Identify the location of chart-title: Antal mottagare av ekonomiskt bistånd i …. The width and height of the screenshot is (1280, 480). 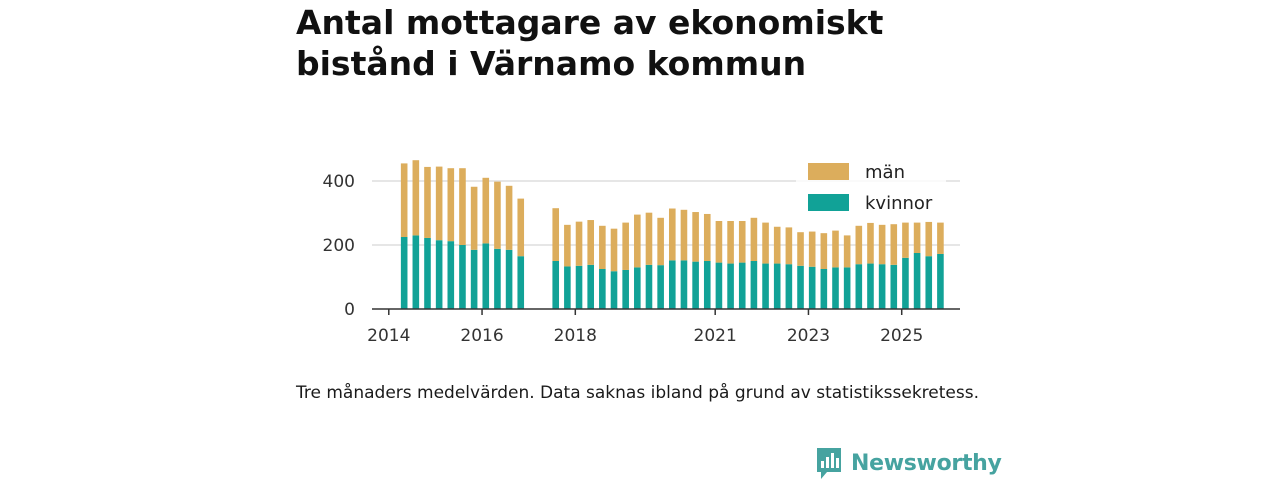
(590, 43).